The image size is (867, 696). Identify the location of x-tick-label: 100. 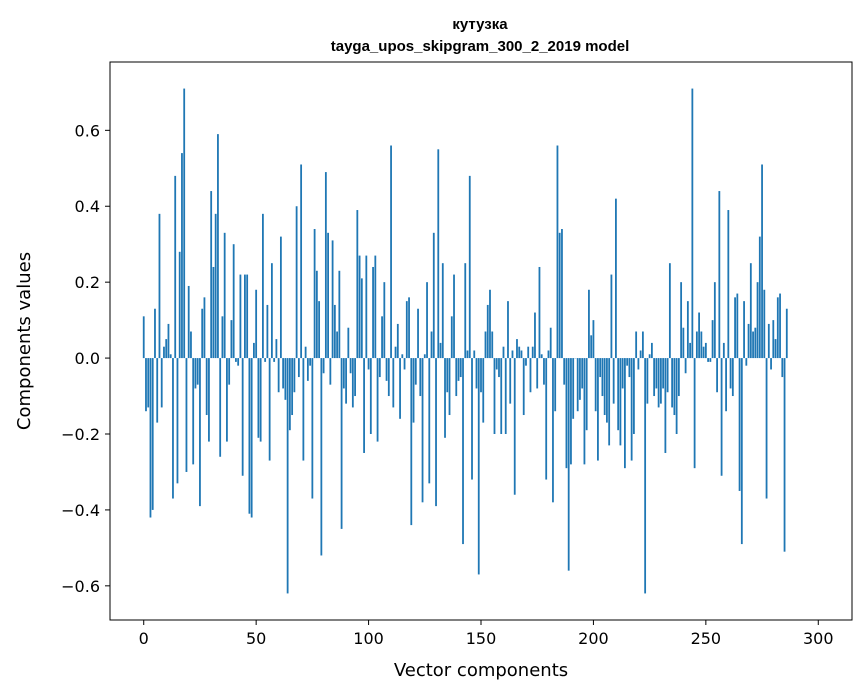
(368, 638).